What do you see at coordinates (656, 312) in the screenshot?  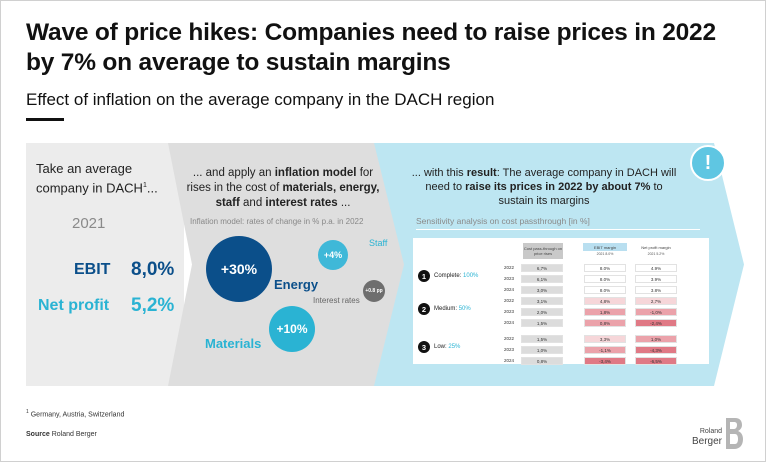 I see `cell-net: -1,0%` at bounding box center [656, 312].